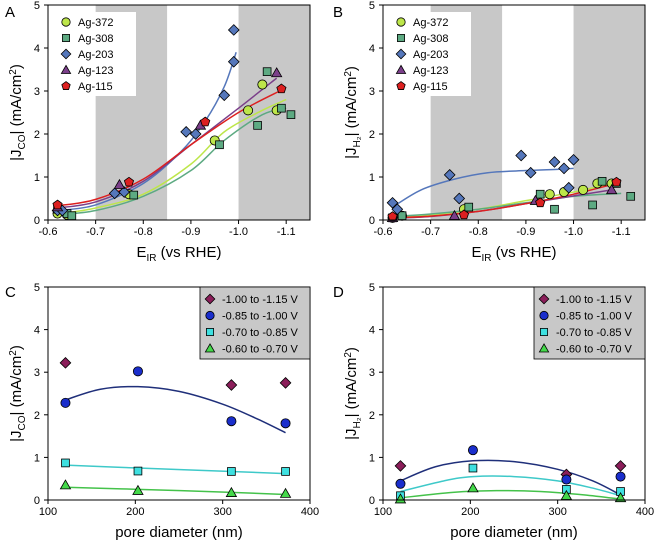 This screenshot has width=661, height=543. Describe the element at coordinates (178, 254) in the screenshot. I see `x-axis-label: EIR (vs RHE)` at that location.